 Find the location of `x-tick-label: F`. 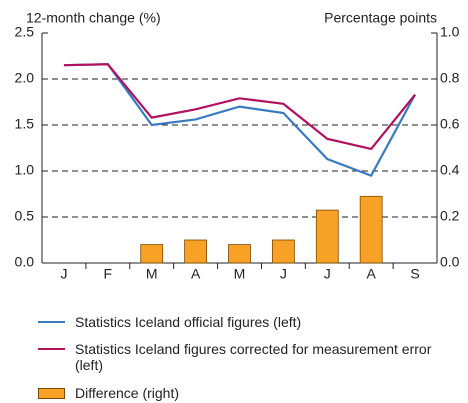

x-tick-label: F is located at coordinates (108, 274).